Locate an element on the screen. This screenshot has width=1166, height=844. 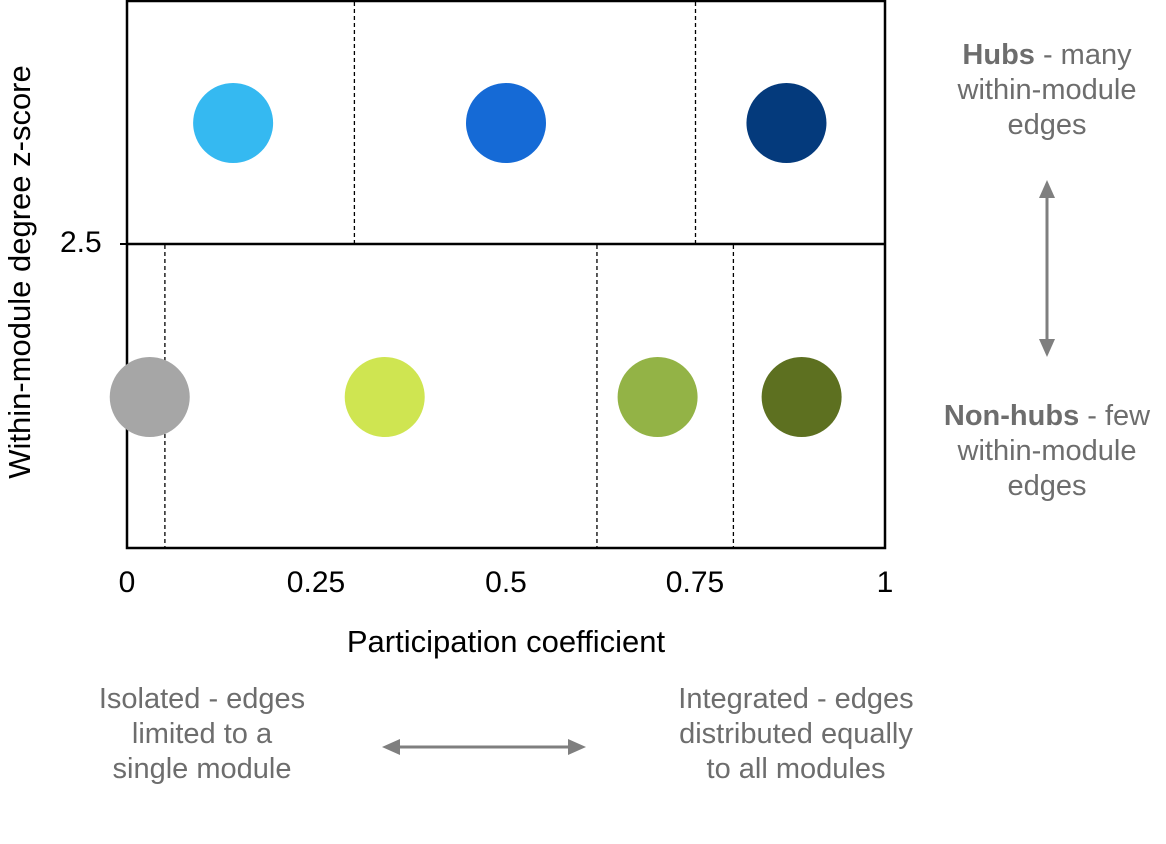
nonhubs-note-title: Non-hubs is located at coordinates (1011, 416).